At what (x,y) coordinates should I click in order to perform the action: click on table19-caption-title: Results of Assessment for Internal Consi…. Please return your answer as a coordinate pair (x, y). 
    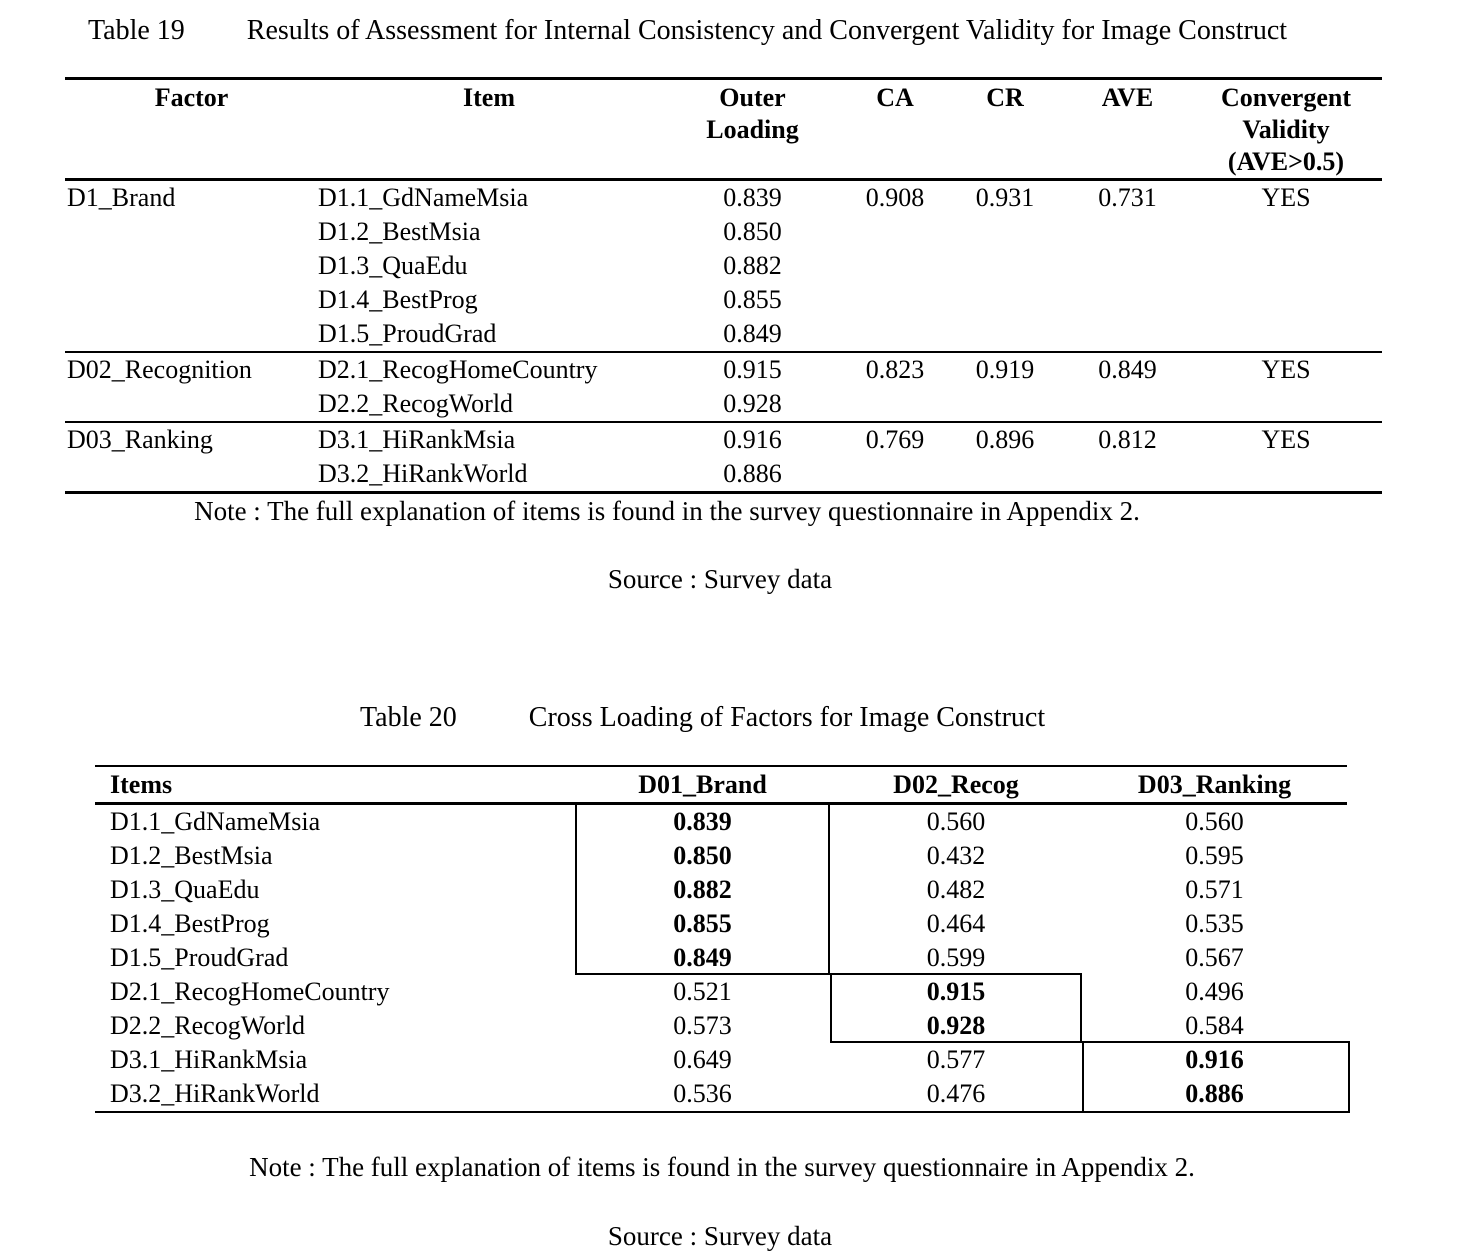
    Looking at the image, I should click on (767, 30).